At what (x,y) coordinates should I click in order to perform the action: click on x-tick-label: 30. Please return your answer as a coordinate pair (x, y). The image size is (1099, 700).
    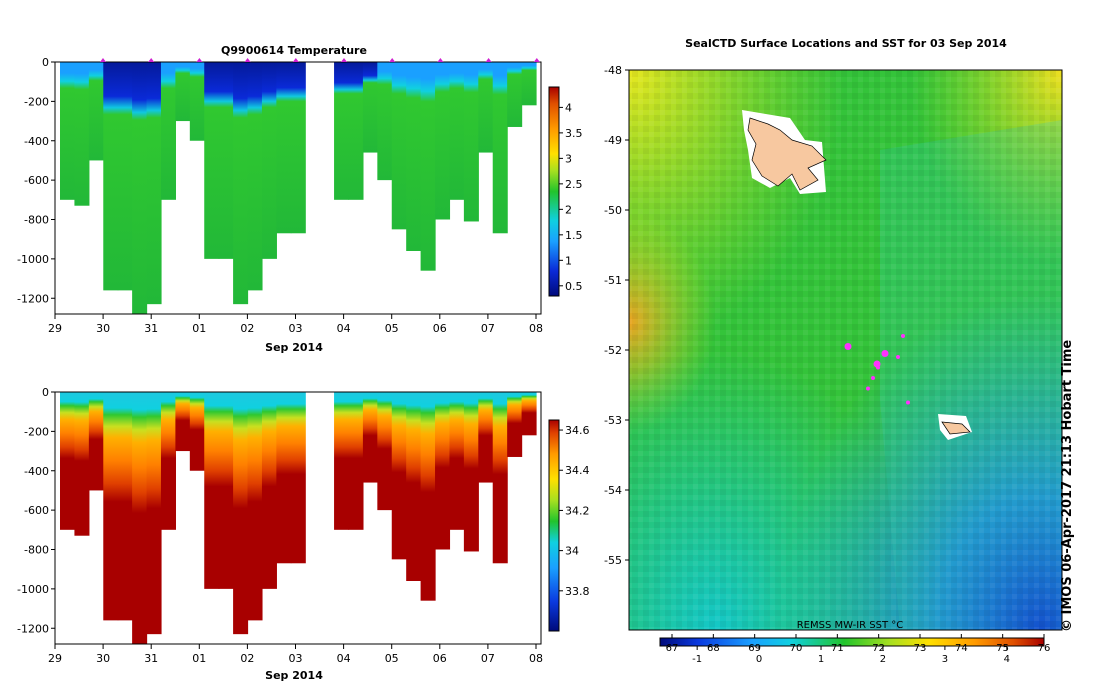
    Looking at the image, I should click on (103, 658).